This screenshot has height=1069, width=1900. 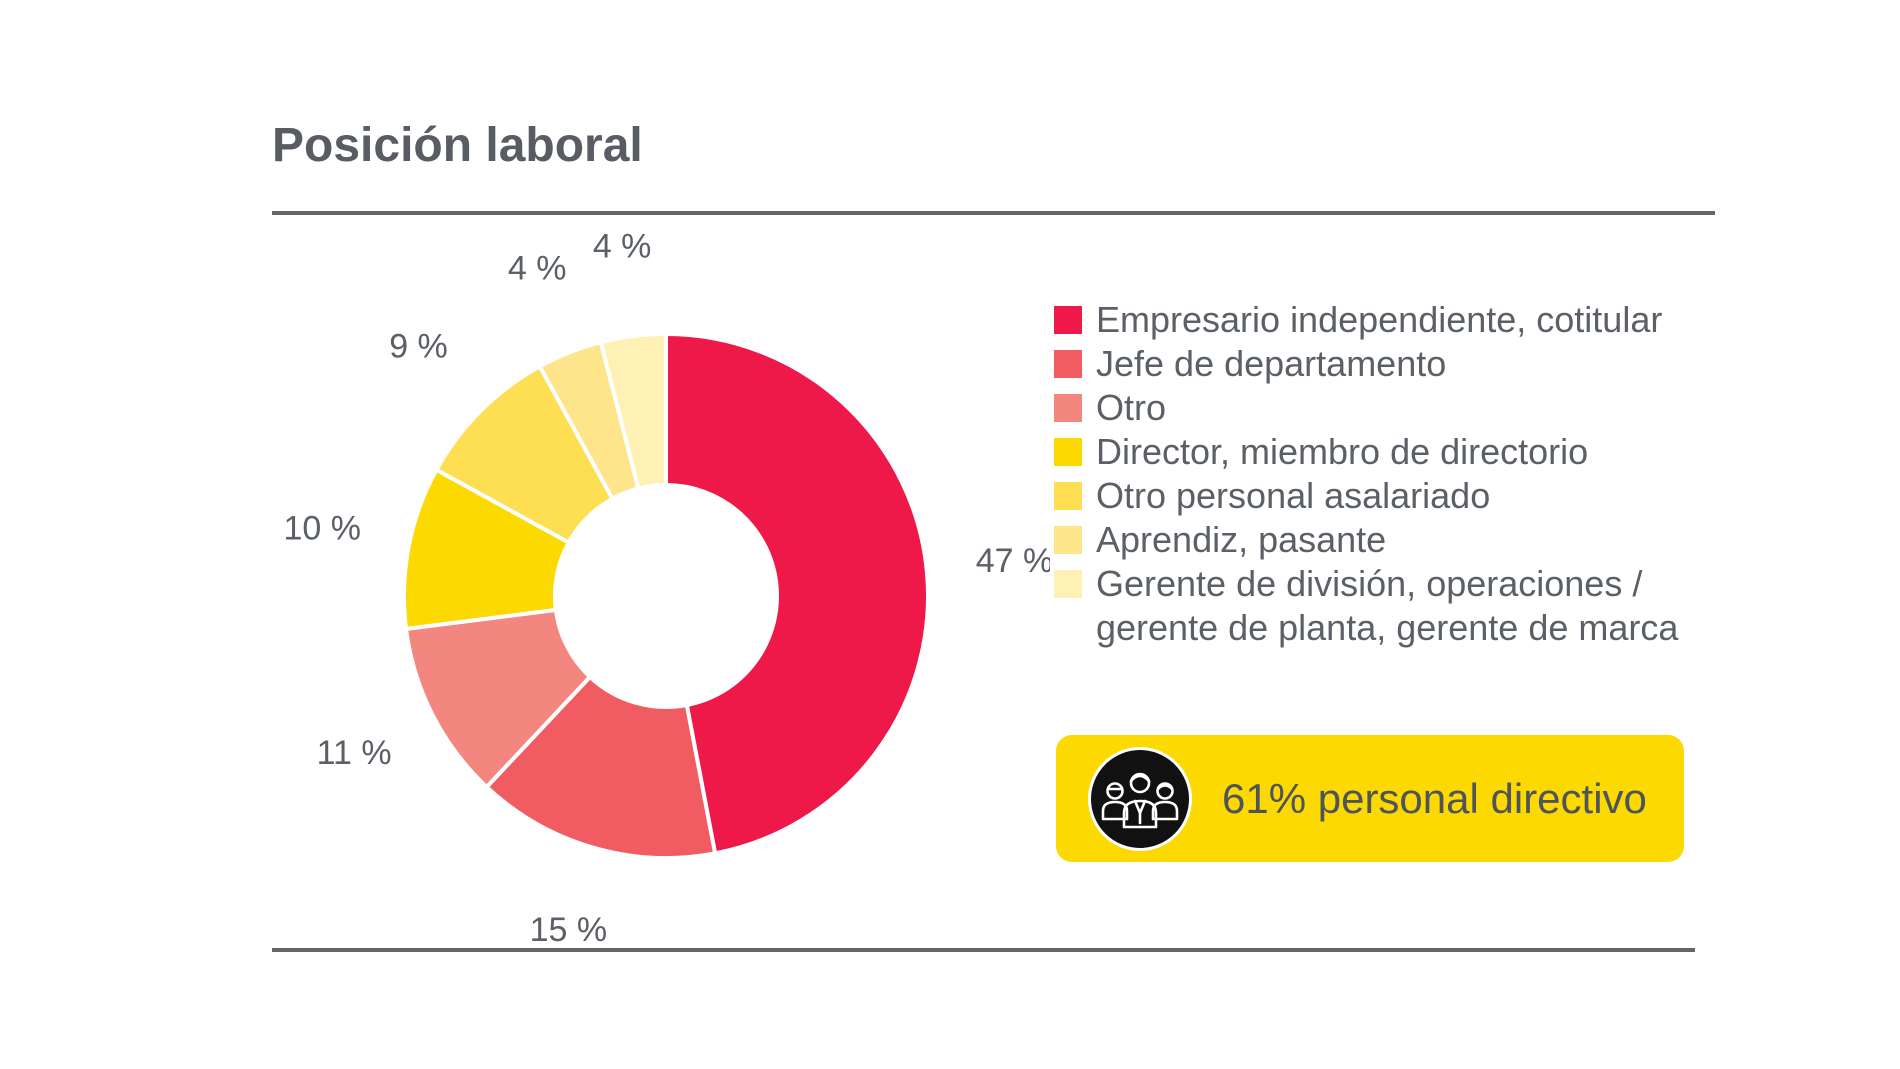 What do you see at coordinates (983, 950) in the screenshot?
I see `bottom-divider` at bounding box center [983, 950].